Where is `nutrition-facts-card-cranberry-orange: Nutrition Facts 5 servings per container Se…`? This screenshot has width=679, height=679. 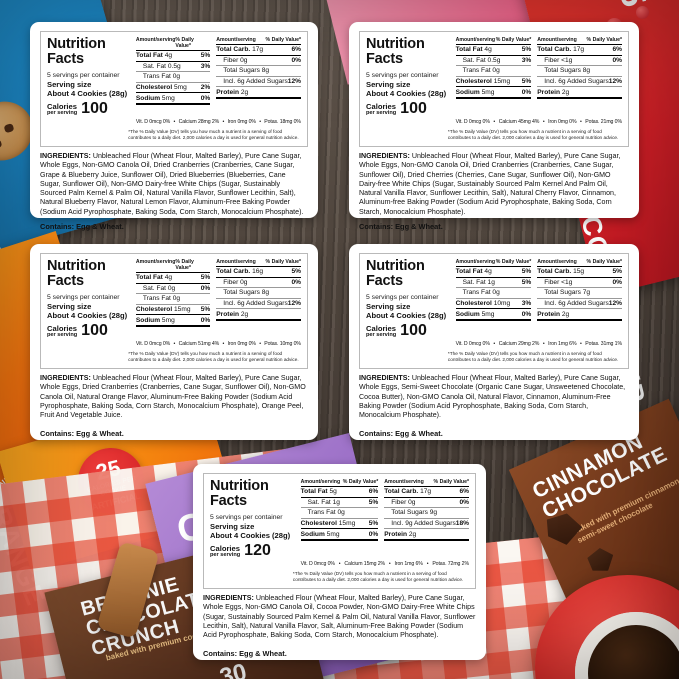 nutrition-facts-card-cranberry-orange: Nutrition Facts 5 servings per container Se… is located at coordinates (174, 342).